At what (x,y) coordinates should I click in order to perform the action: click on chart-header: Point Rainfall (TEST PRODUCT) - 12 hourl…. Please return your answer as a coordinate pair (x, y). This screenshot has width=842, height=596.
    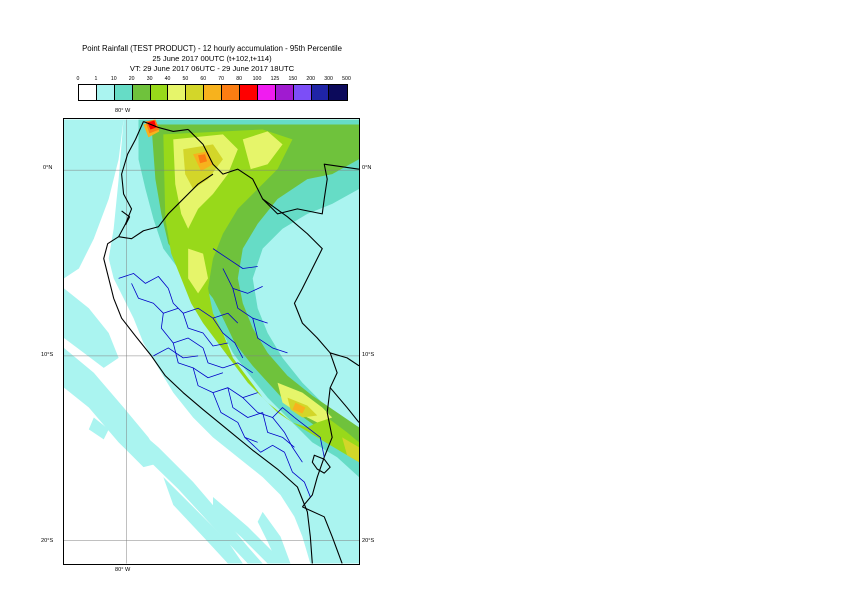
    Looking at the image, I should click on (212, 59).